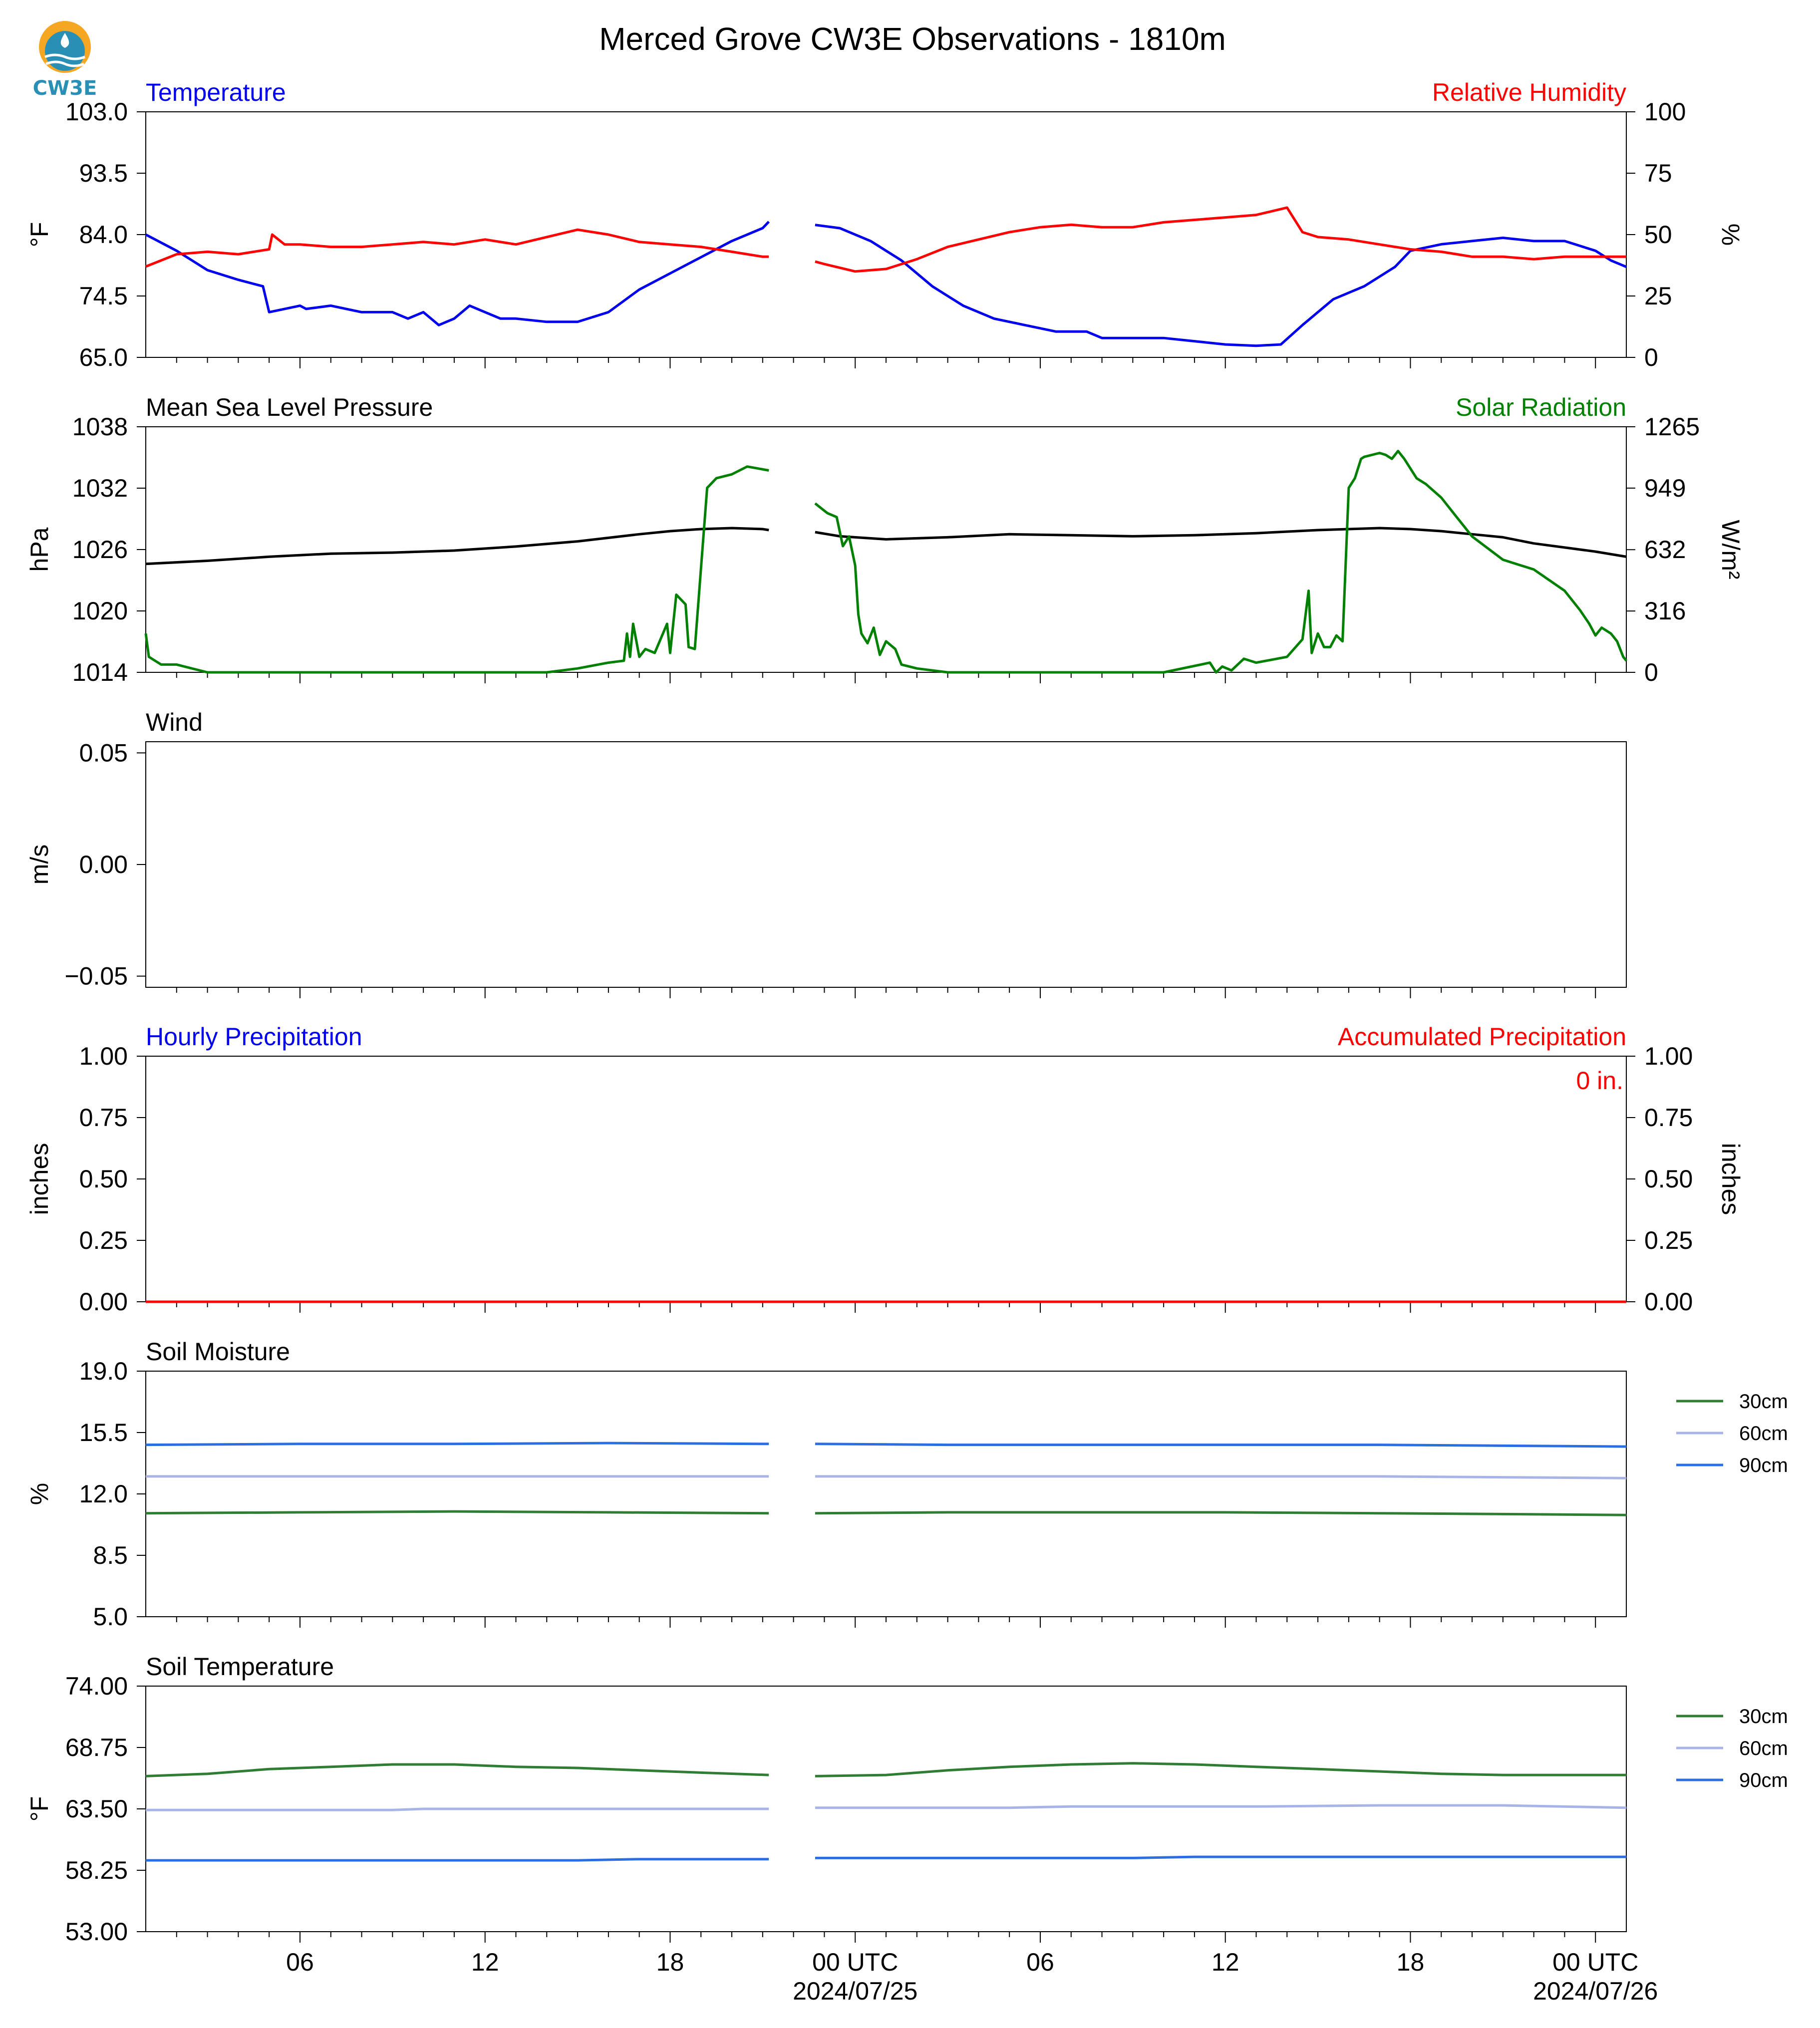  Describe the element at coordinates (1731, 549) in the screenshot. I see `y-right-axis-label: W/m²` at that location.